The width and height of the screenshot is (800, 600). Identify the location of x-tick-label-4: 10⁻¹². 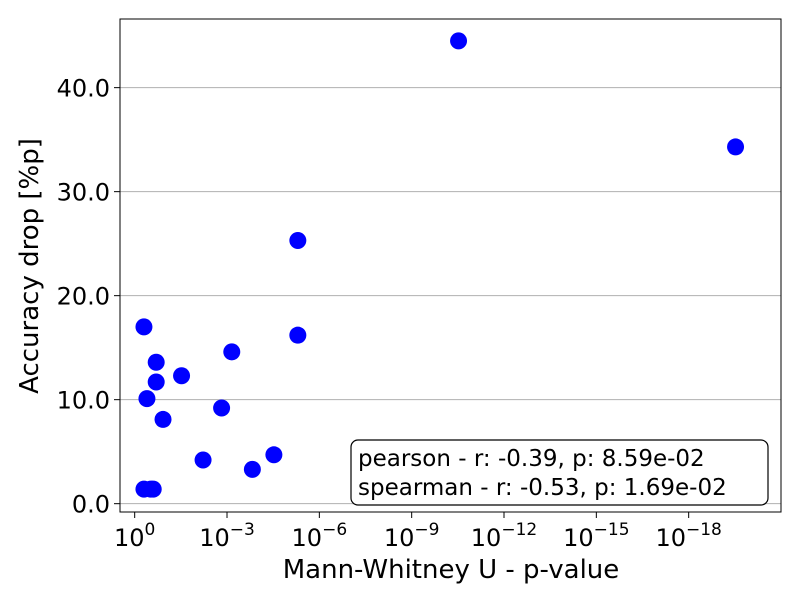
(504, 536).